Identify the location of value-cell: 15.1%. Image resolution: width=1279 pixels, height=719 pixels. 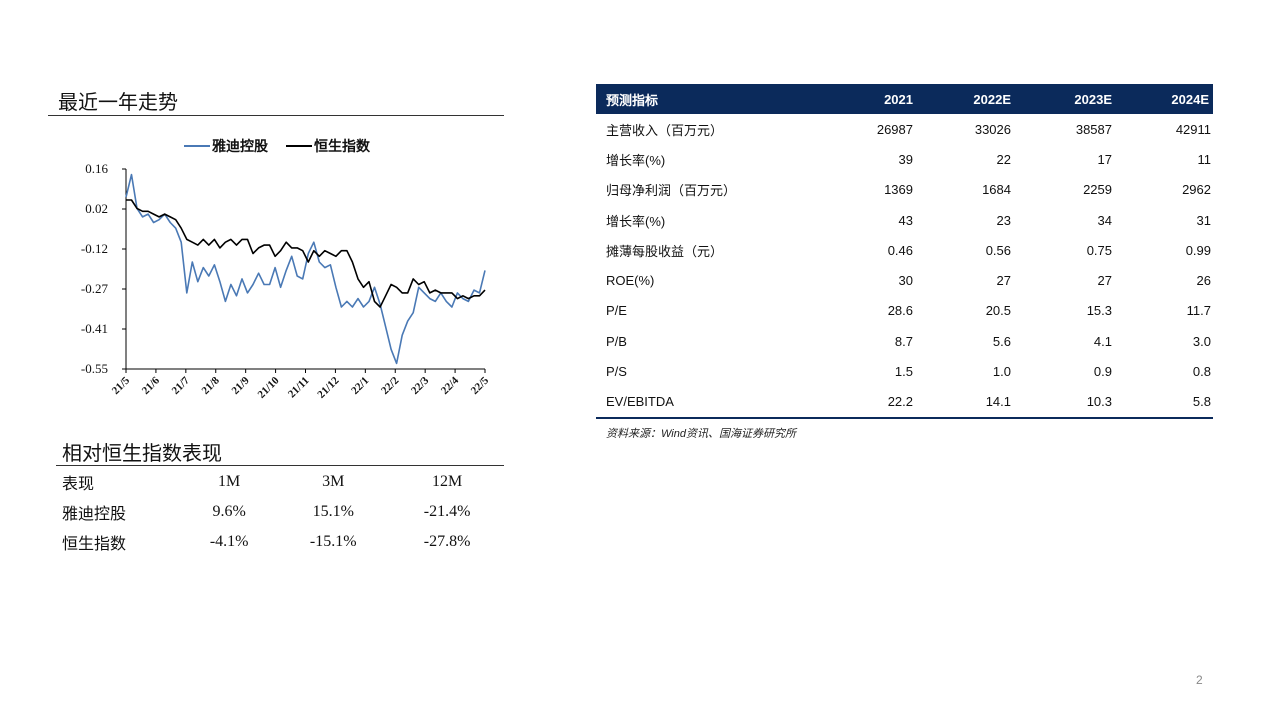
(333, 511).